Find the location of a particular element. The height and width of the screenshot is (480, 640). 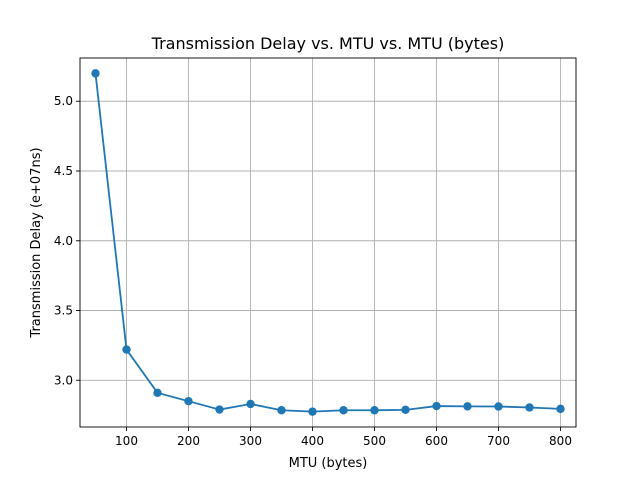

x-tick-label: 100 is located at coordinates (126, 441).